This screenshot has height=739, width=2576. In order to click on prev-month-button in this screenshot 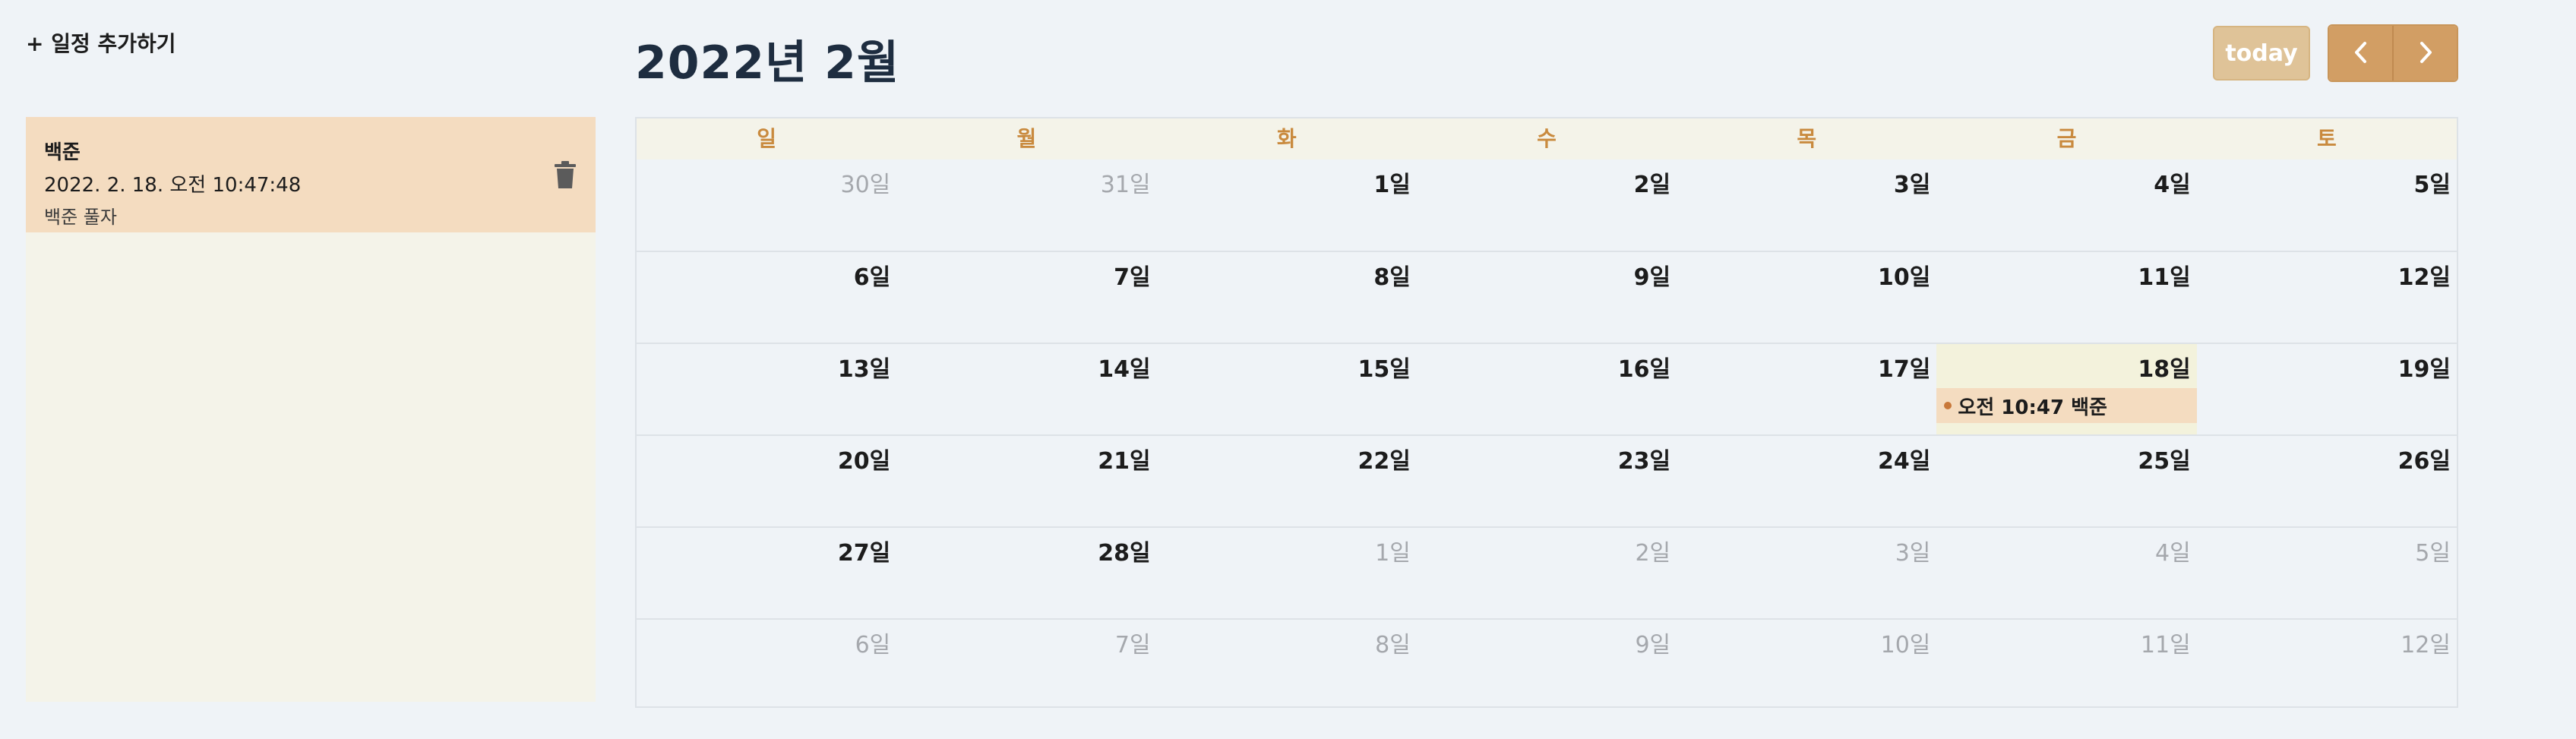, I will do `click(2360, 53)`.